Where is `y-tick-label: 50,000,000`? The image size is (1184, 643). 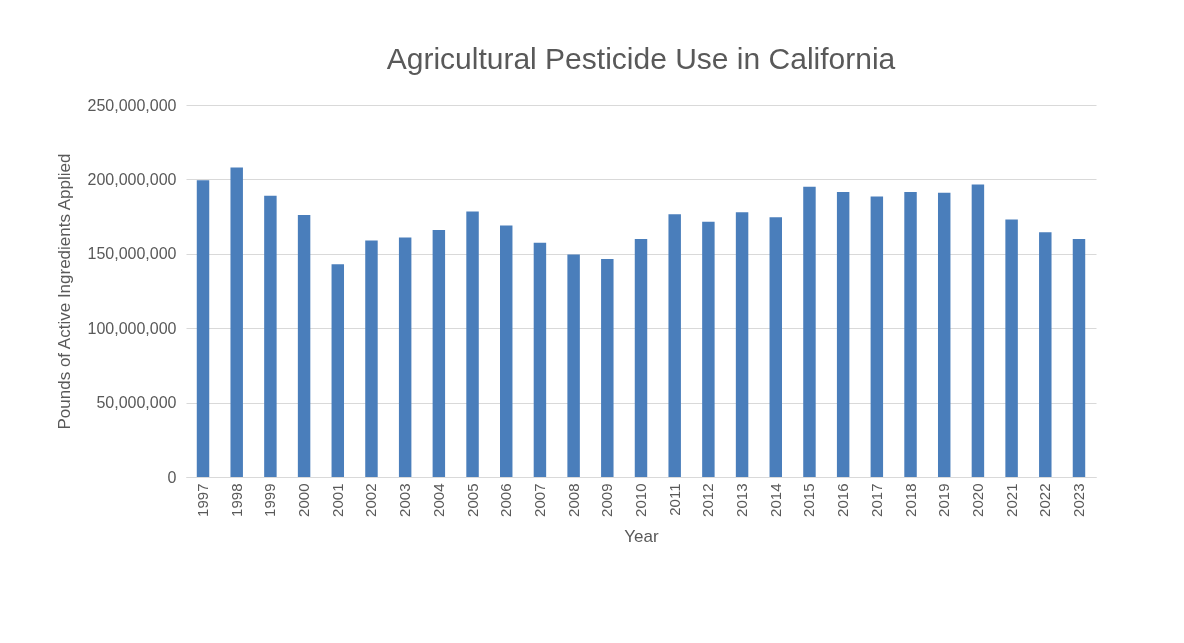
y-tick-label: 50,000,000 is located at coordinates (136, 403).